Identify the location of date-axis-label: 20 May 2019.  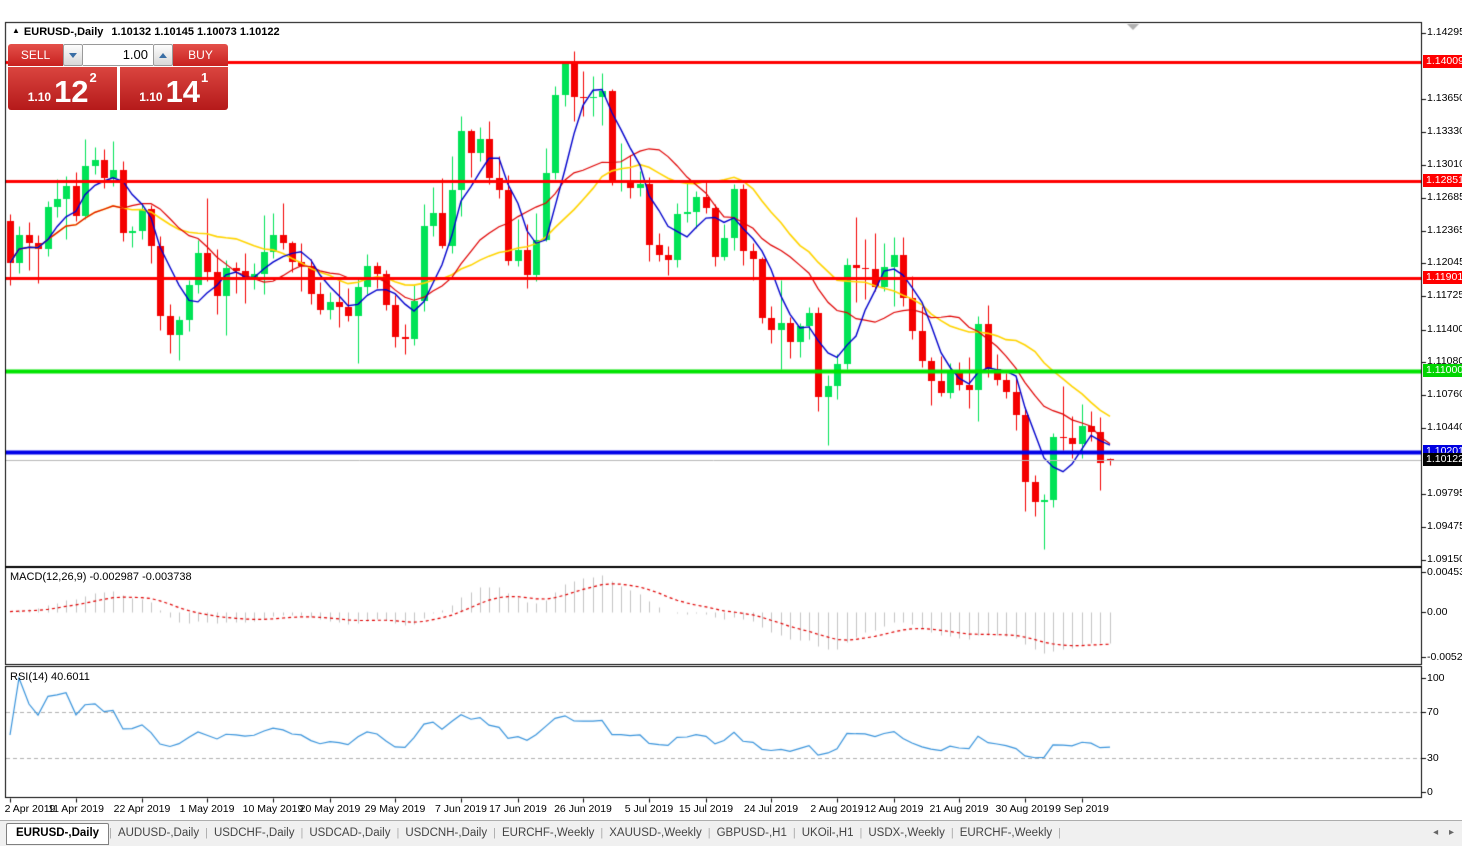
(330, 809).